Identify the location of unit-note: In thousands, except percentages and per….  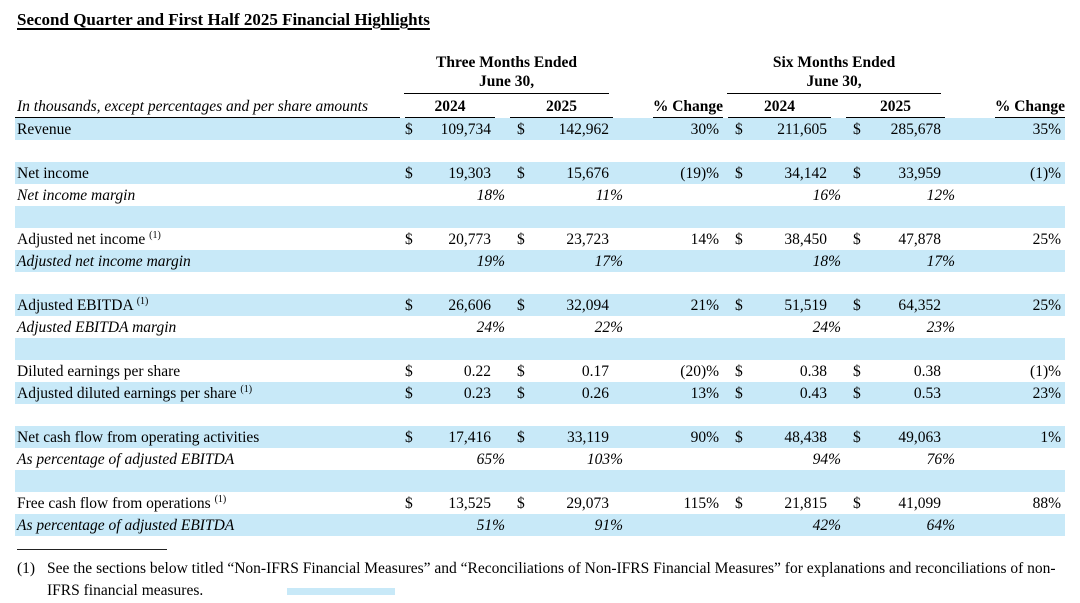
(207, 108).